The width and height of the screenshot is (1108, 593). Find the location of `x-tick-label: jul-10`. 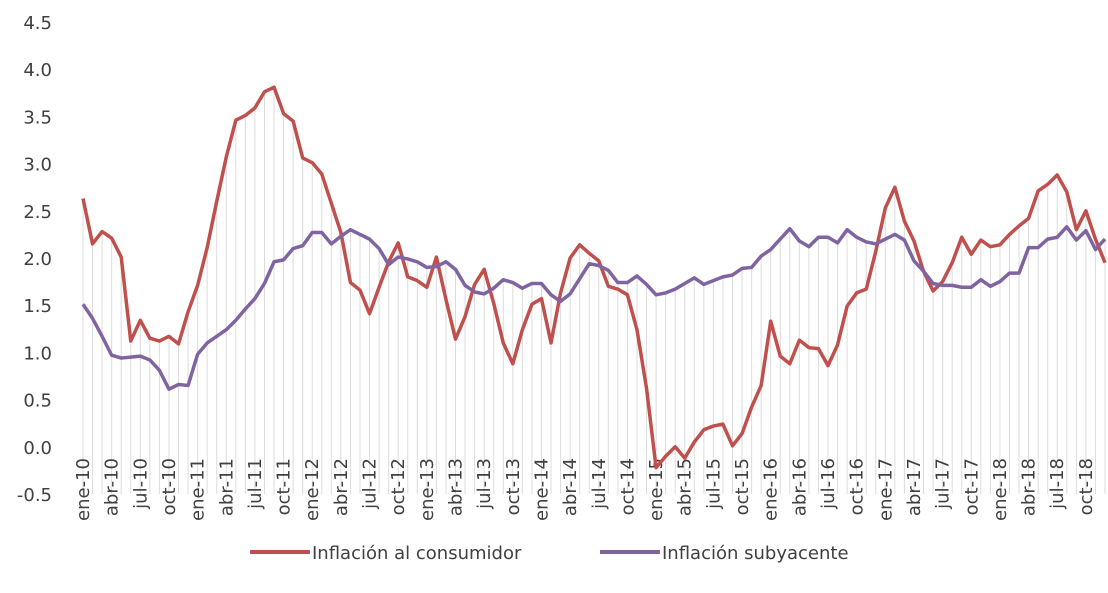

x-tick-label: jul-10 is located at coordinates (140, 484).